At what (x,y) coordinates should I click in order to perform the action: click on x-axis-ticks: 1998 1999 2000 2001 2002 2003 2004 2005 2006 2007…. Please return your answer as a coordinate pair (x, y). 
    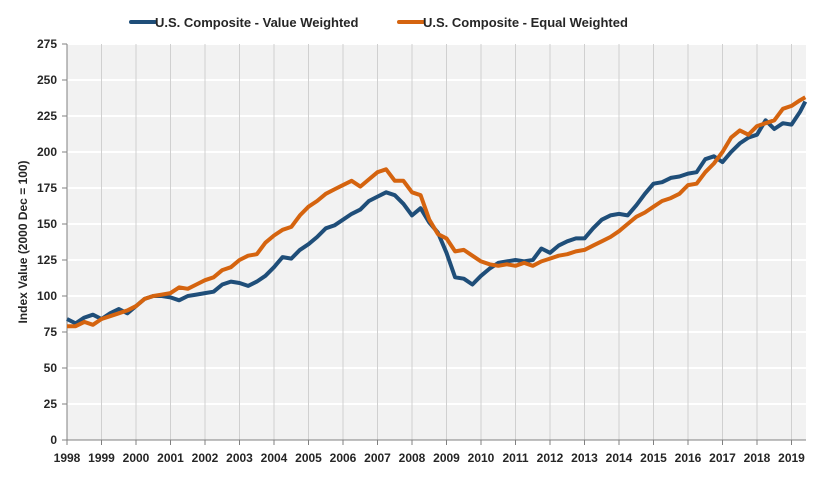
    Looking at the image, I should click on (429, 452).